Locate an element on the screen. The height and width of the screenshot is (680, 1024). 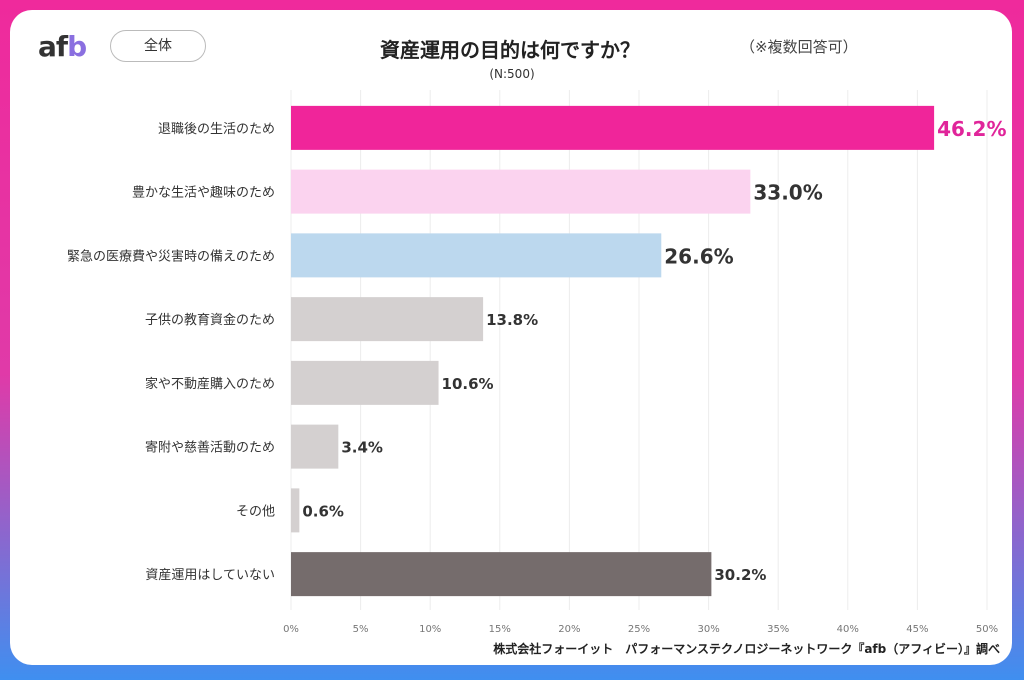
value-label: 33.0% is located at coordinates (787, 193).